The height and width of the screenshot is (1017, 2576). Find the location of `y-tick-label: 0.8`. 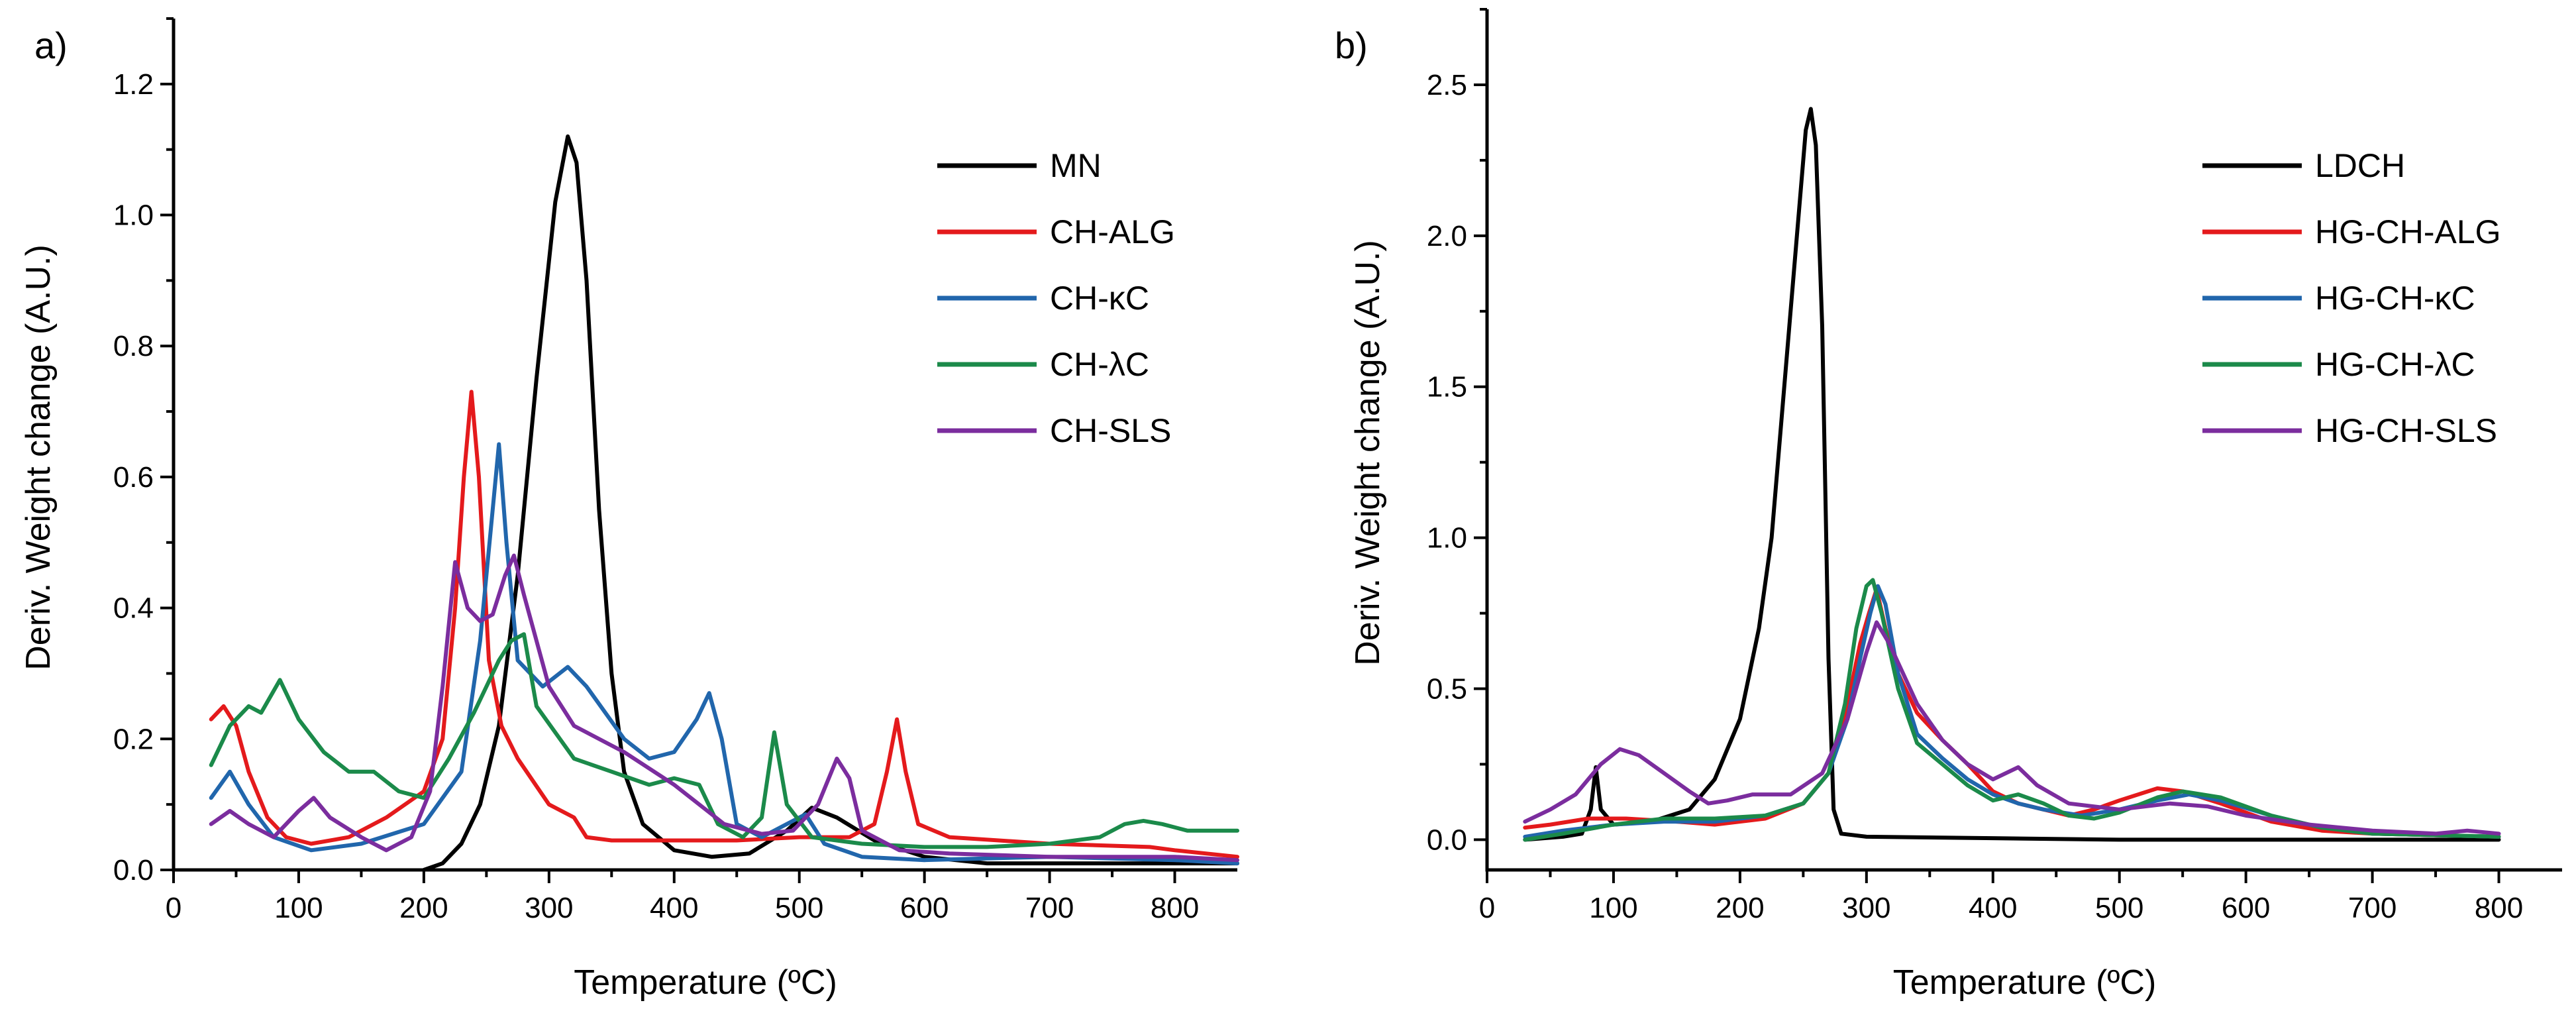

y-tick-label: 0.8 is located at coordinates (133, 346).